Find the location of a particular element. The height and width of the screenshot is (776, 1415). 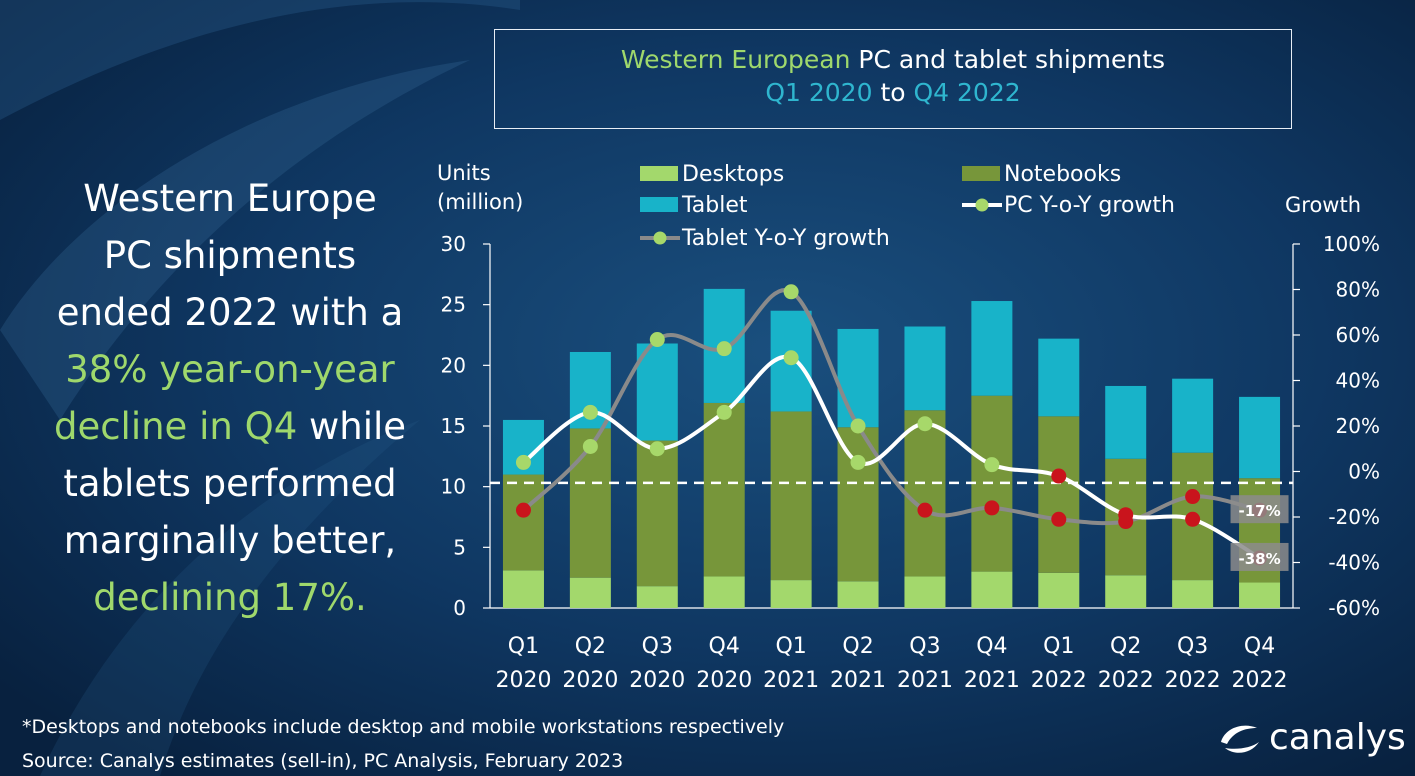

legend-label-desktops: Desktops is located at coordinates (733, 174).